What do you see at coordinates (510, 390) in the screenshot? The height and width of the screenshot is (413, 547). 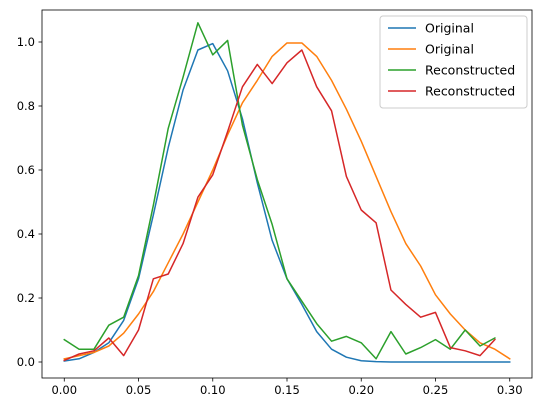 I see `x-tick-label: 0.30` at bounding box center [510, 390].